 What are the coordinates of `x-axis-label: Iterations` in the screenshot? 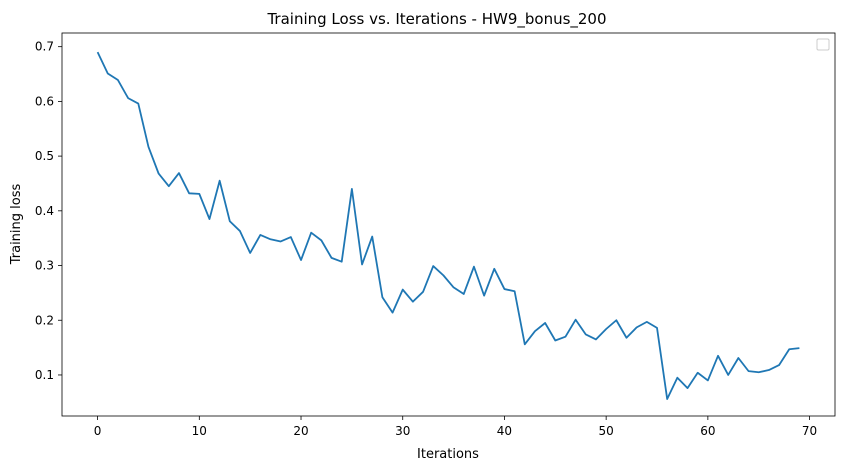 It's located at (448, 454).